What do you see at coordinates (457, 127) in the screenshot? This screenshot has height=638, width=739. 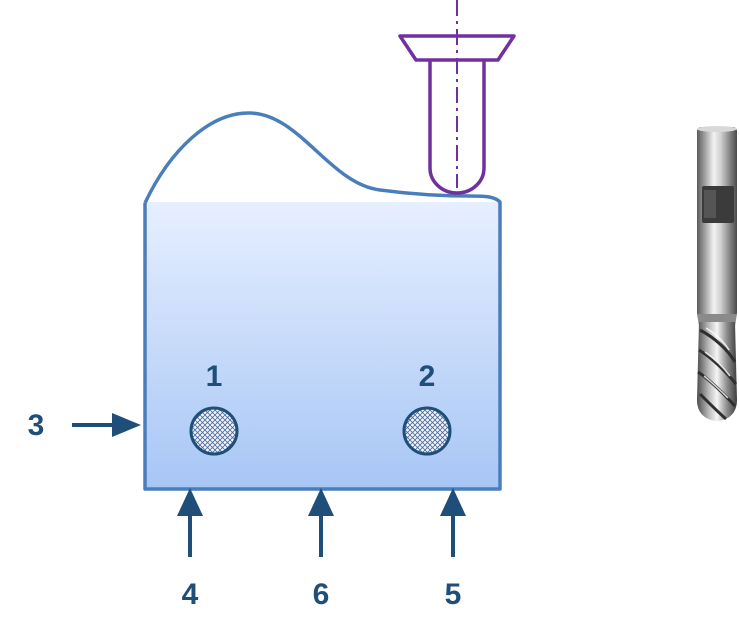 I see `tool-shank` at bounding box center [457, 127].